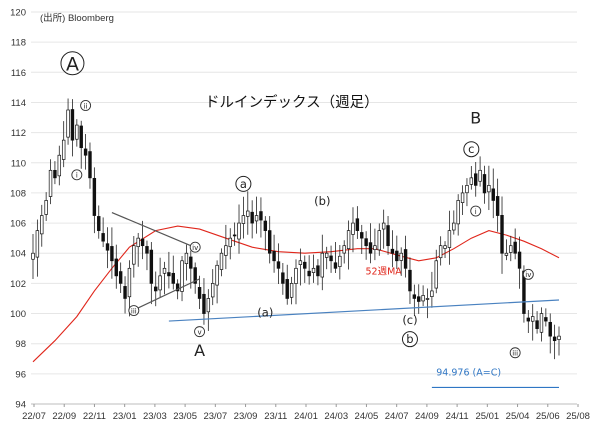 The height and width of the screenshot is (430, 604). What do you see at coordinates (476, 212) in the screenshot?
I see `wave-label: i` at bounding box center [476, 212].